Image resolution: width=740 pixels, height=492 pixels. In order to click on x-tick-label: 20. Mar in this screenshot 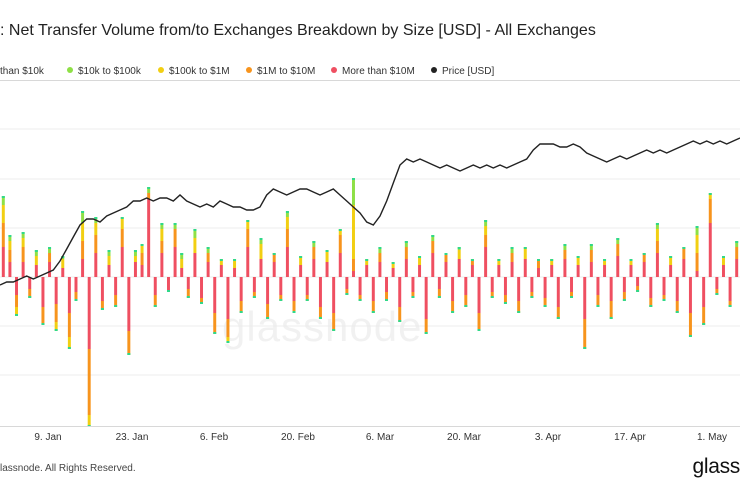, I will do `click(464, 437)`.